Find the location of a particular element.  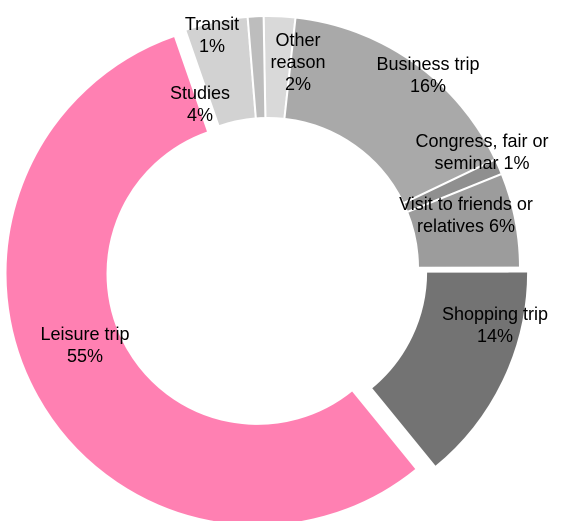

slice-label: Business trip 16% is located at coordinates (428, 75).